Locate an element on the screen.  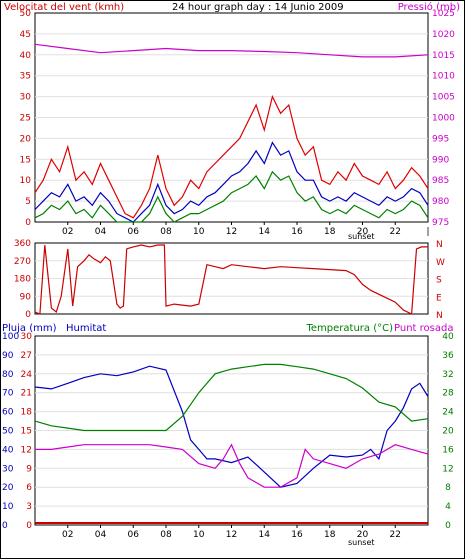
wind-x-tick-label: 14 is located at coordinates (265, 232).